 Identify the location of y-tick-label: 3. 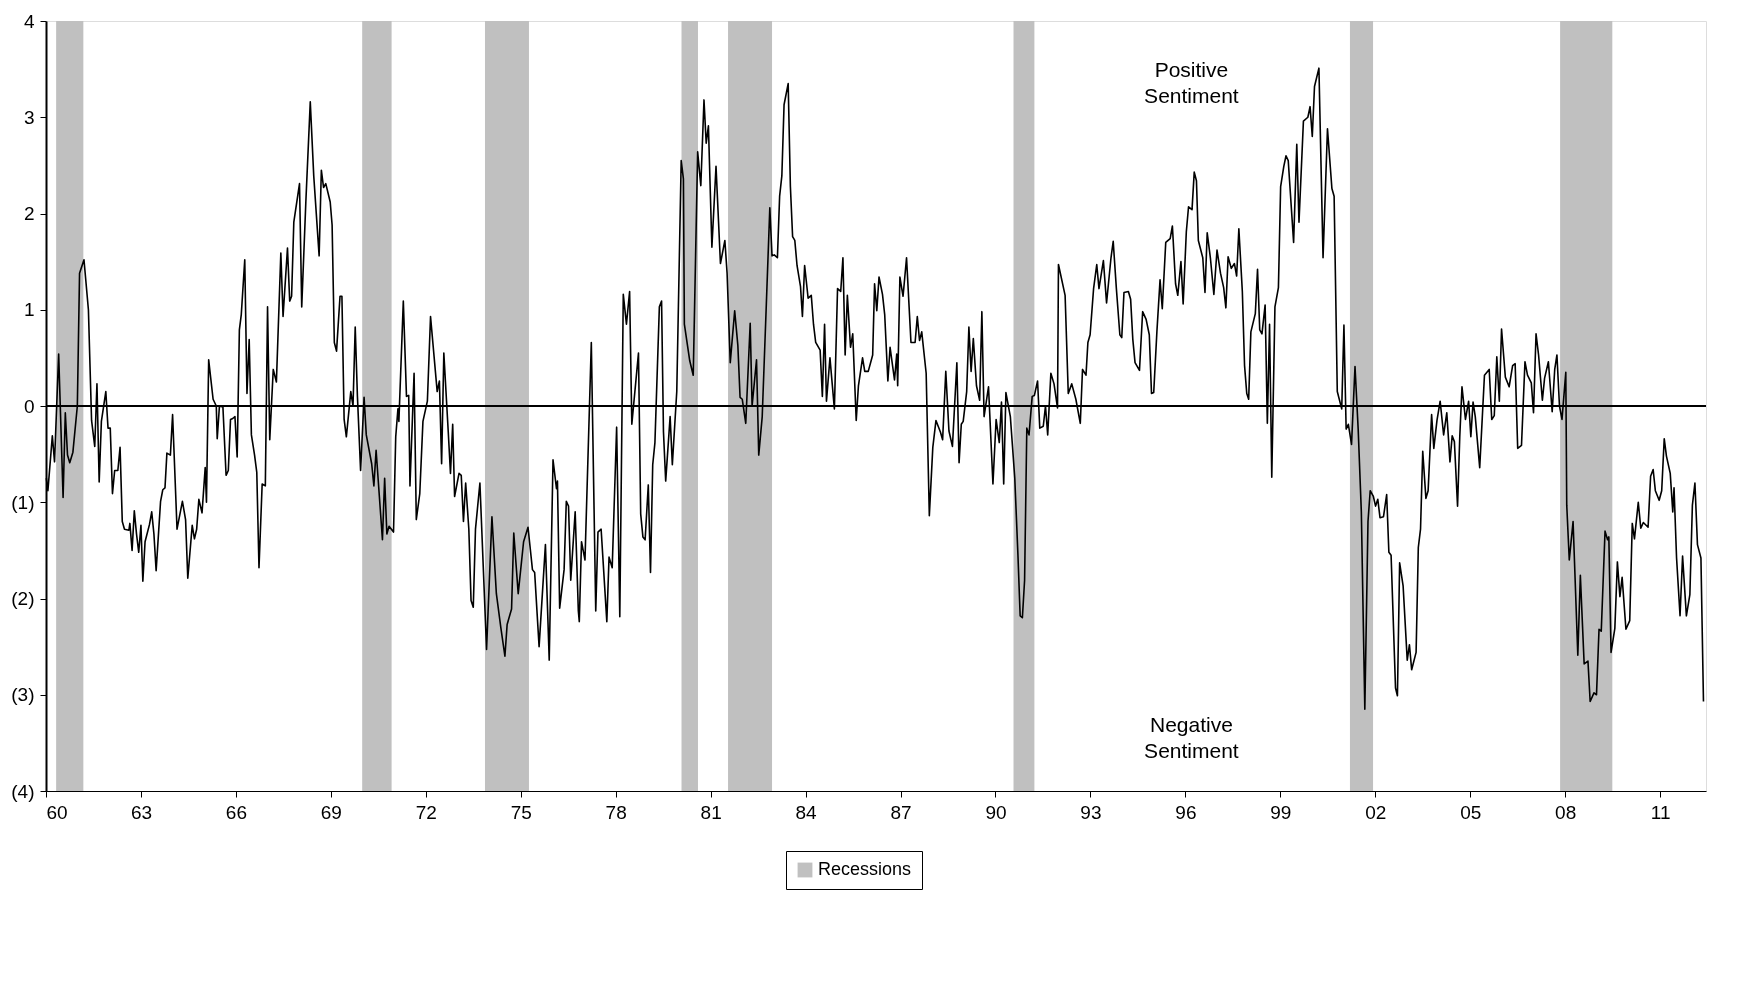
(29, 117).